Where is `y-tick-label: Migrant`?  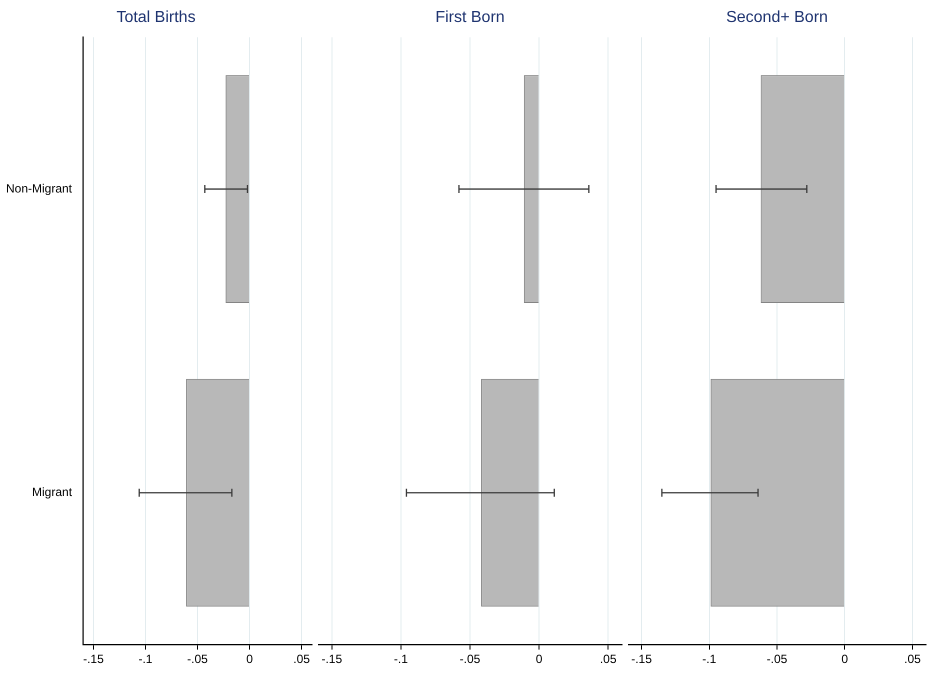 y-tick-label: Migrant is located at coordinates (52, 492).